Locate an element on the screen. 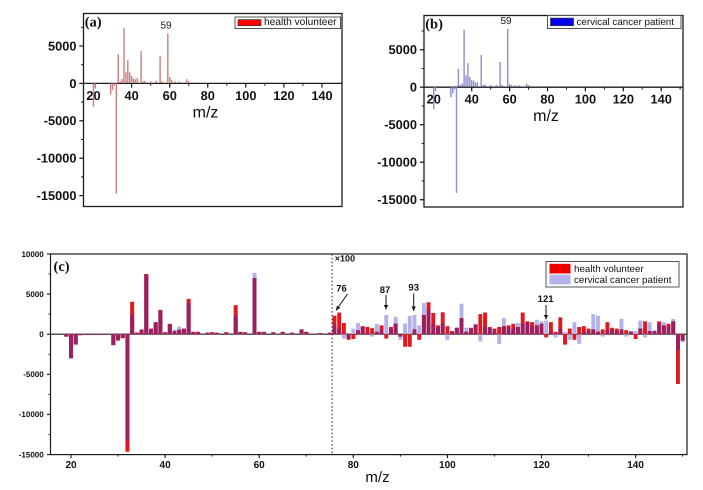 This screenshot has width=703, height=490. svg-text: (c) is located at coordinates (62, 267).